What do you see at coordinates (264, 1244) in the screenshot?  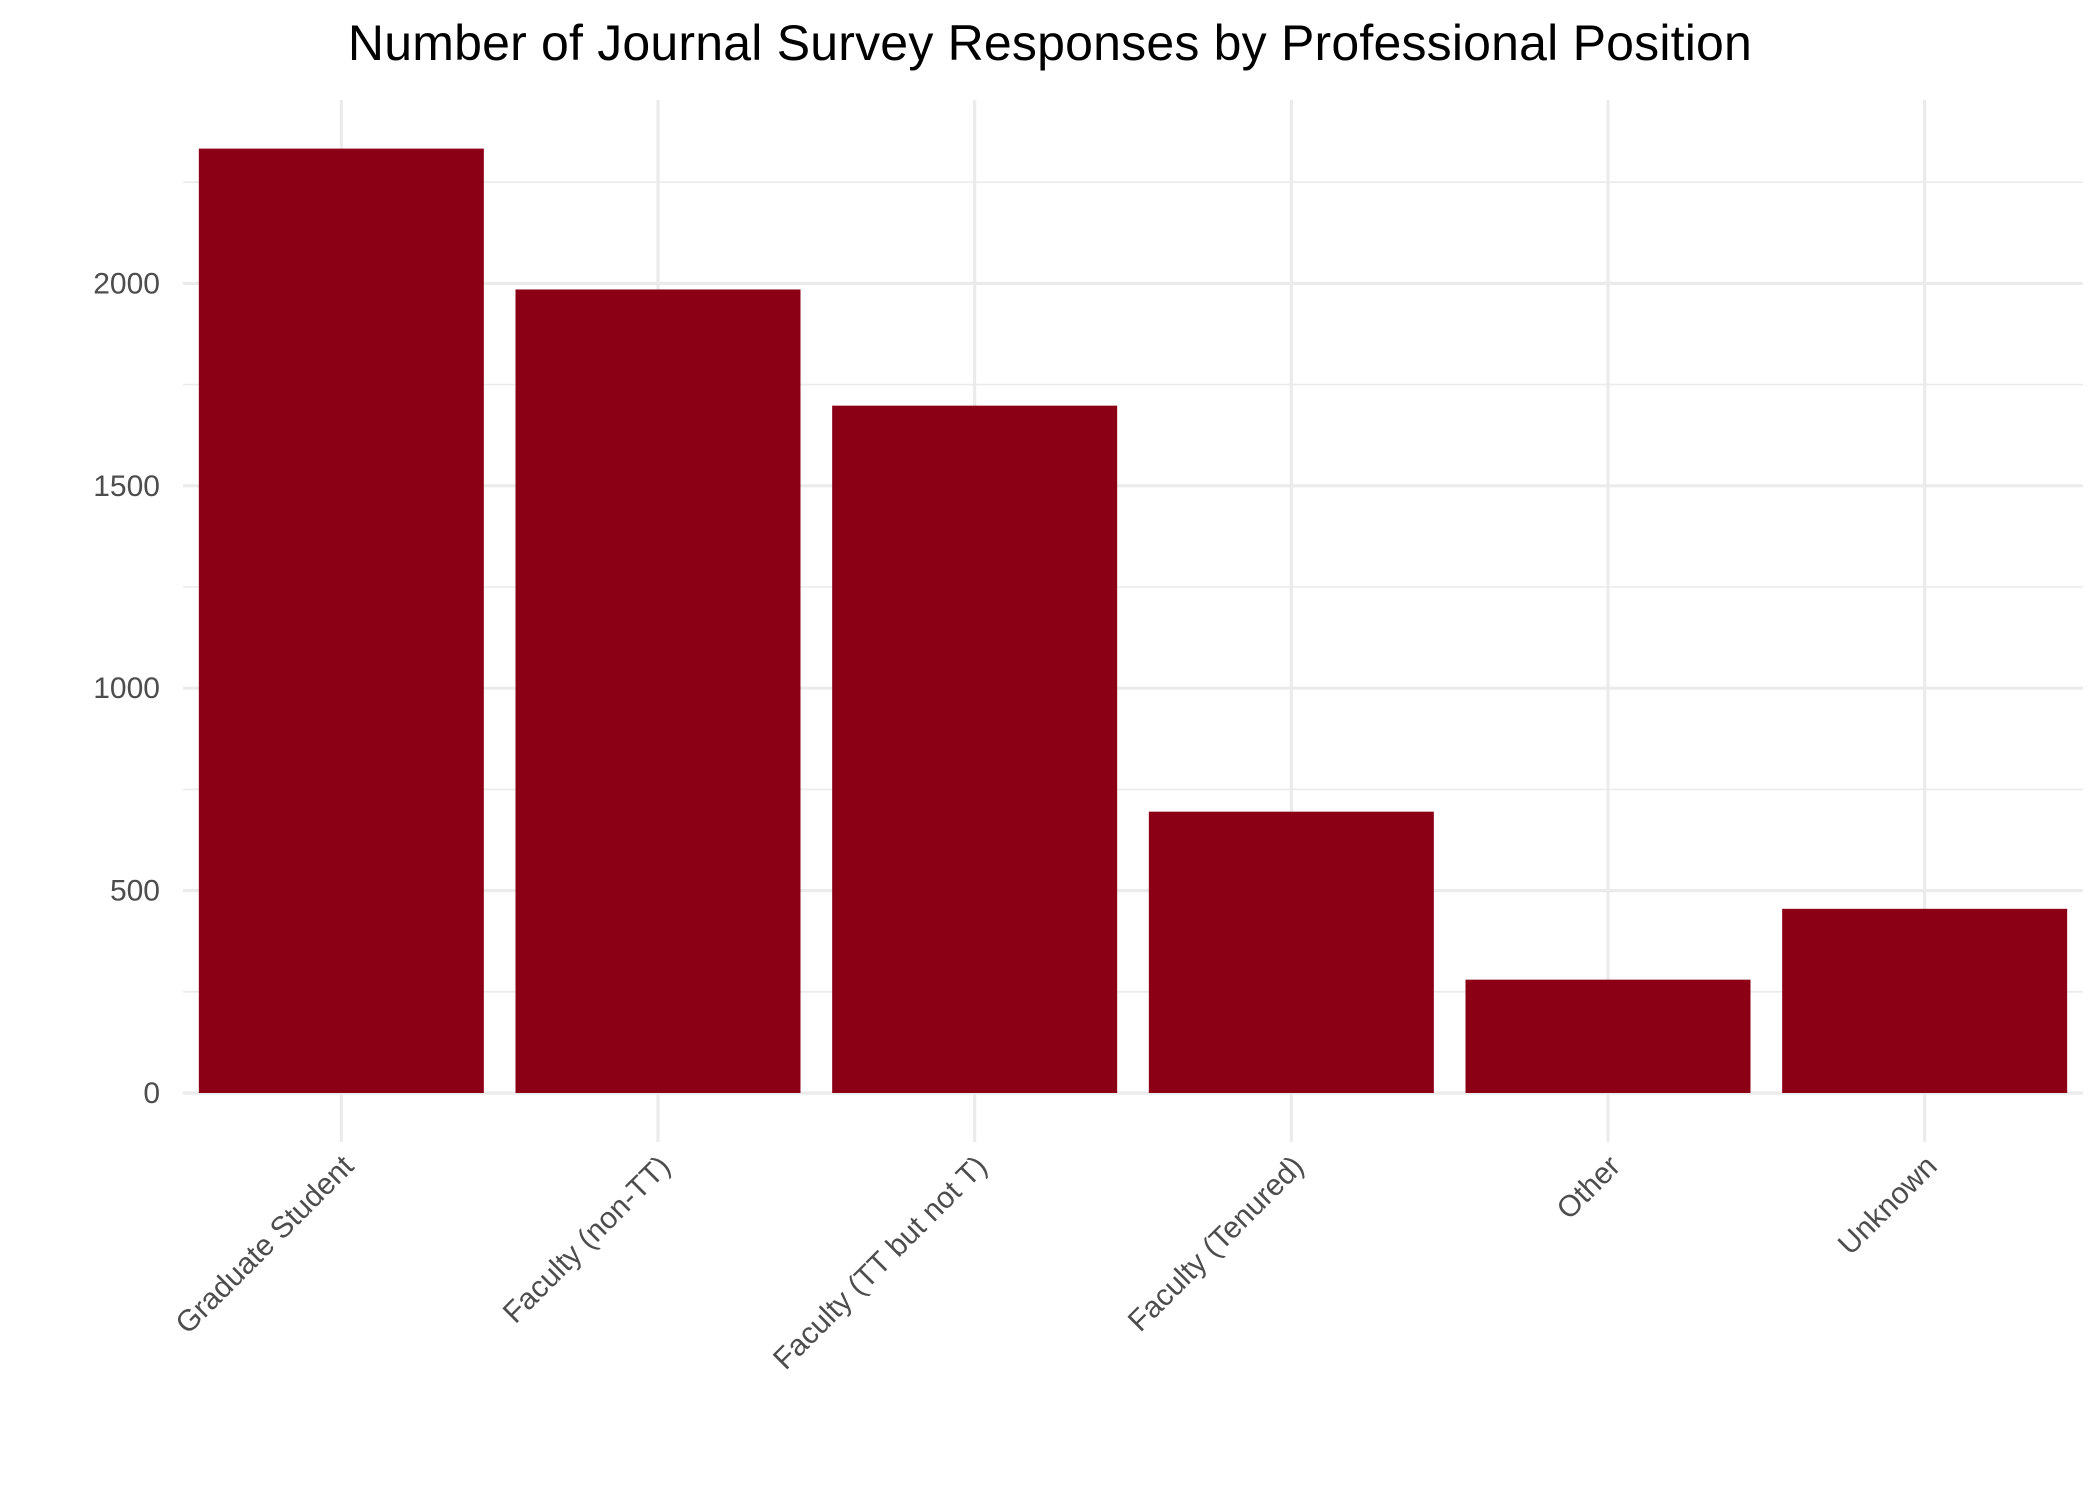 I see `x-tick-label: Graduate Student` at bounding box center [264, 1244].